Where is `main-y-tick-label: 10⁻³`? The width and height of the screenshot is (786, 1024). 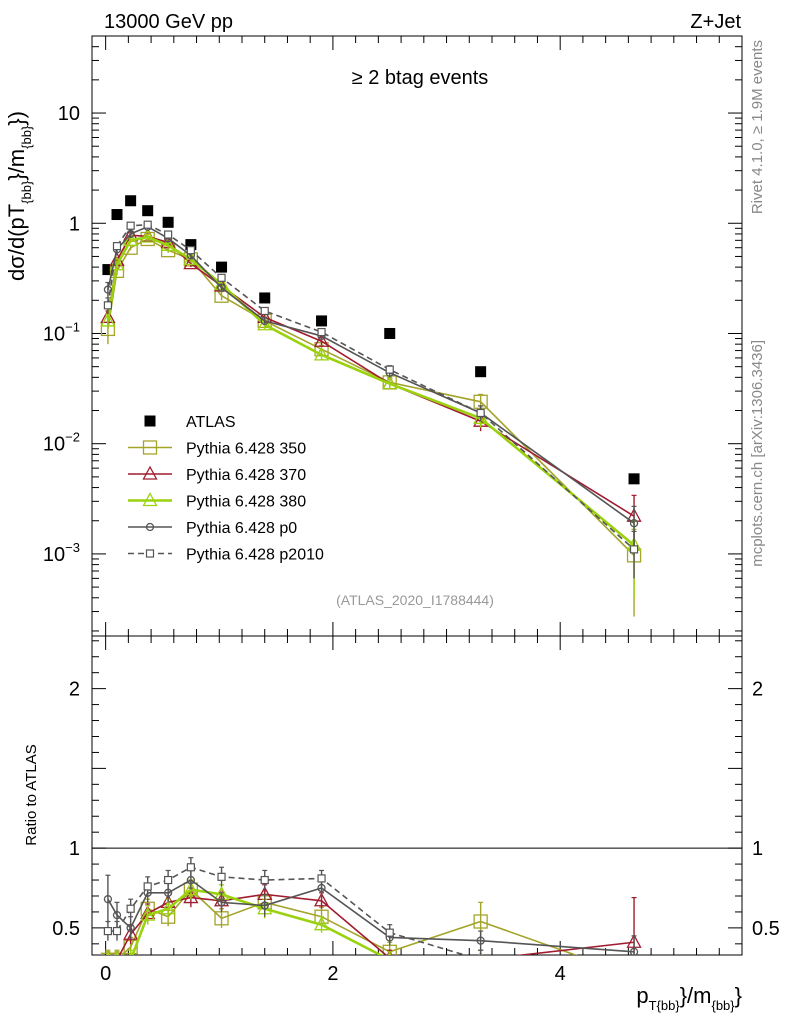 main-y-tick-label: 10⁻³ is located at coordinates (61, 553).